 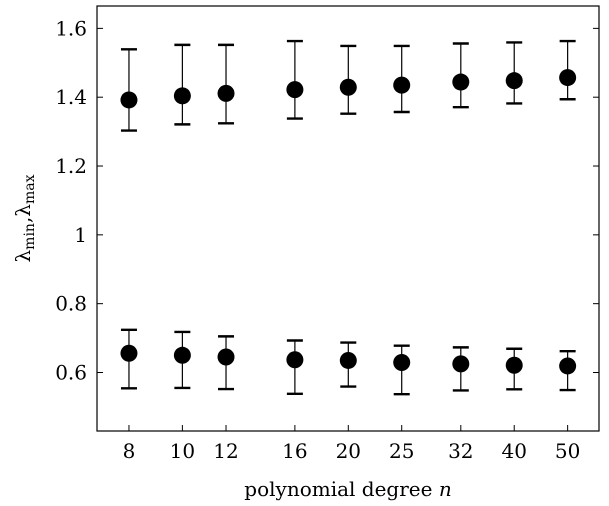 I want to click on y-tick-label: 0.8, so click(x=71, y=304).